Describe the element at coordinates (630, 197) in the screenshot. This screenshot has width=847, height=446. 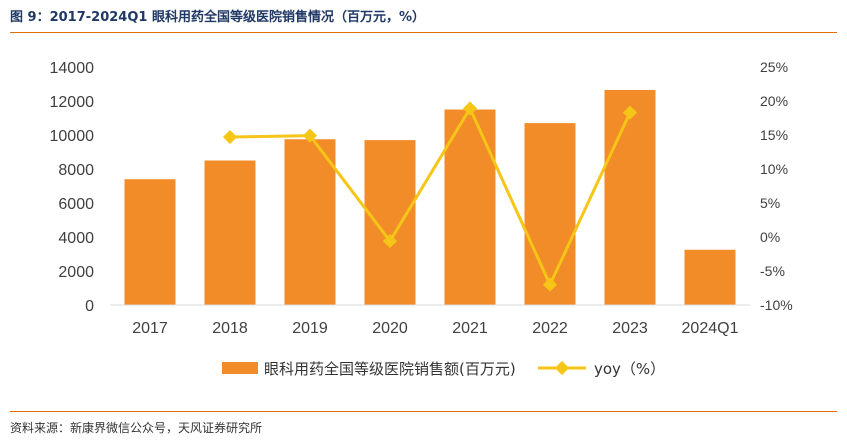
I see `bar-2023` at that location.